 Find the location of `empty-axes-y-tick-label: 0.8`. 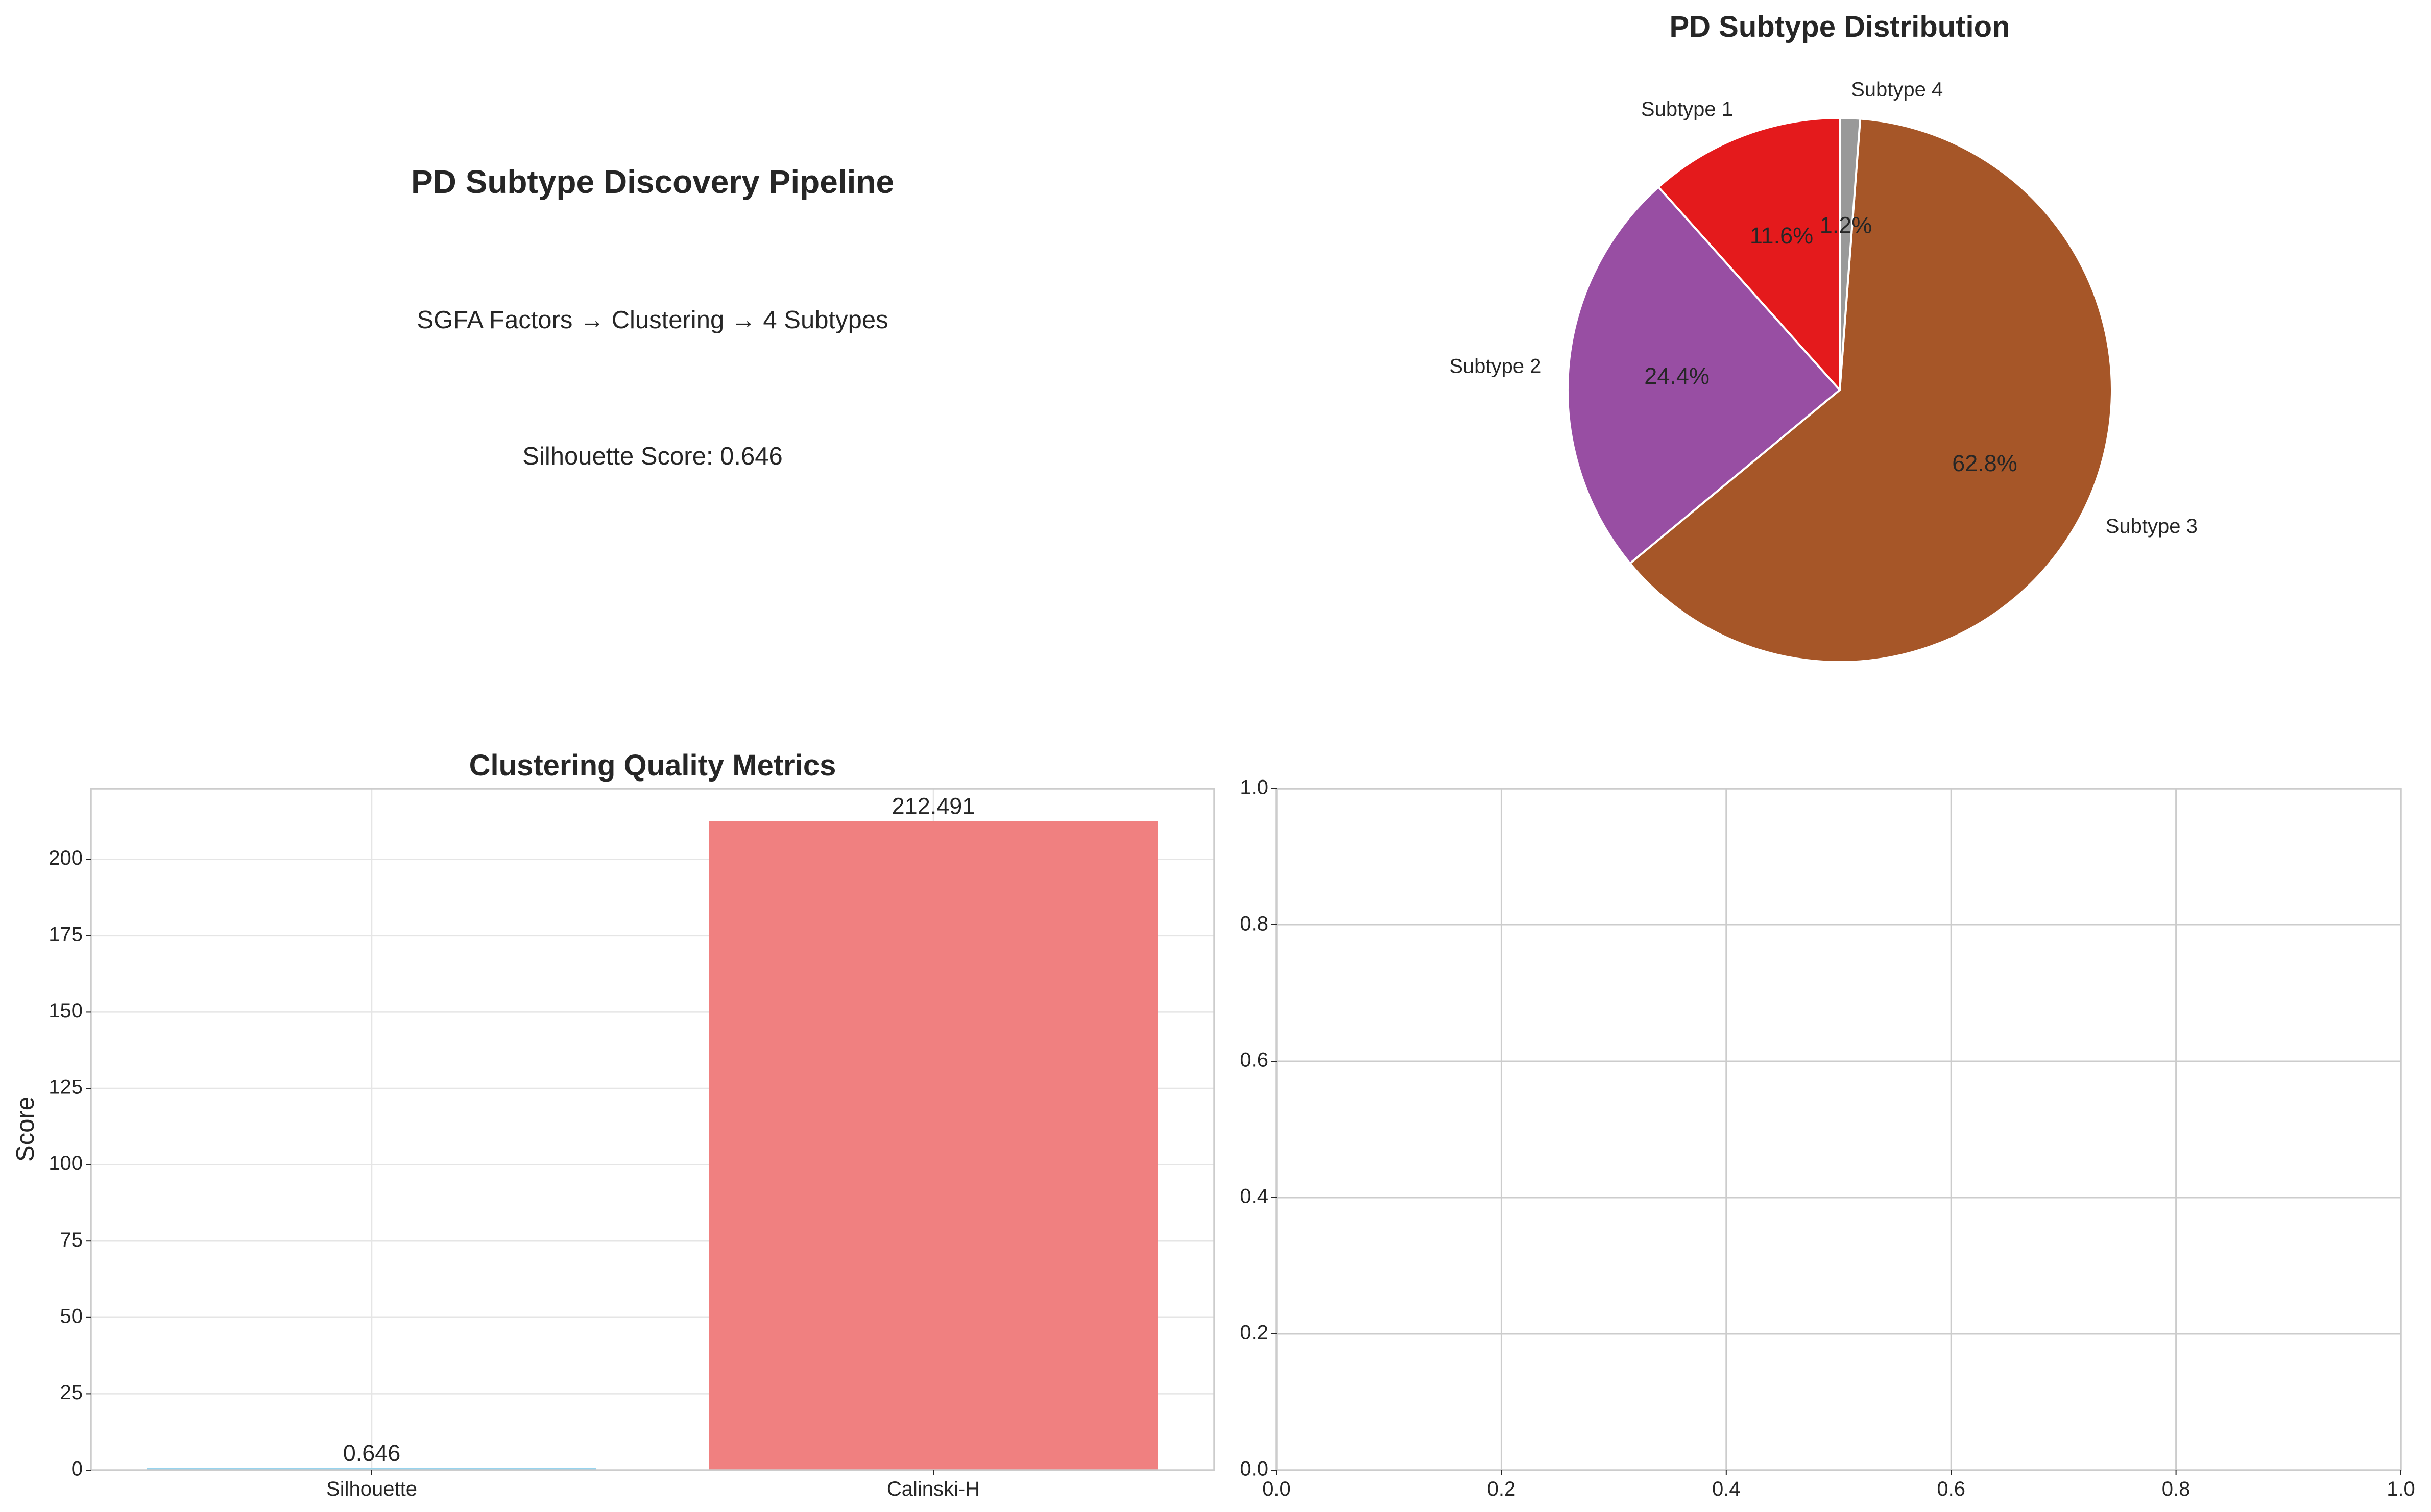

empty-axes-y-tick-label: 0.8 is located at coordinates (1254, 924).